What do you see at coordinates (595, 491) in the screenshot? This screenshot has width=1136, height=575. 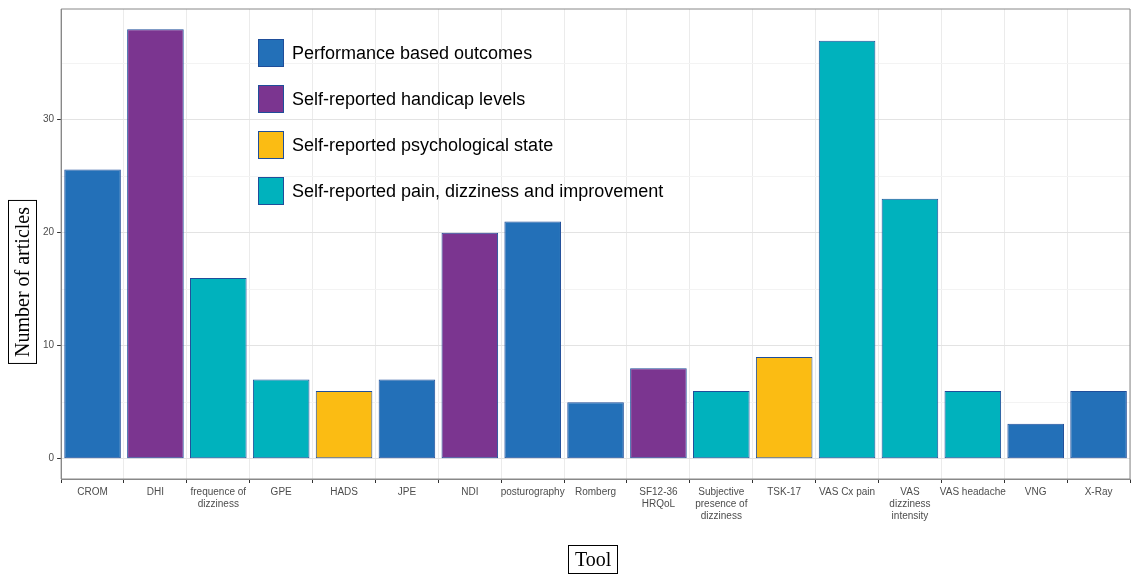 I see `x-tick-label: Romberg` at bounding box center [595, 491].